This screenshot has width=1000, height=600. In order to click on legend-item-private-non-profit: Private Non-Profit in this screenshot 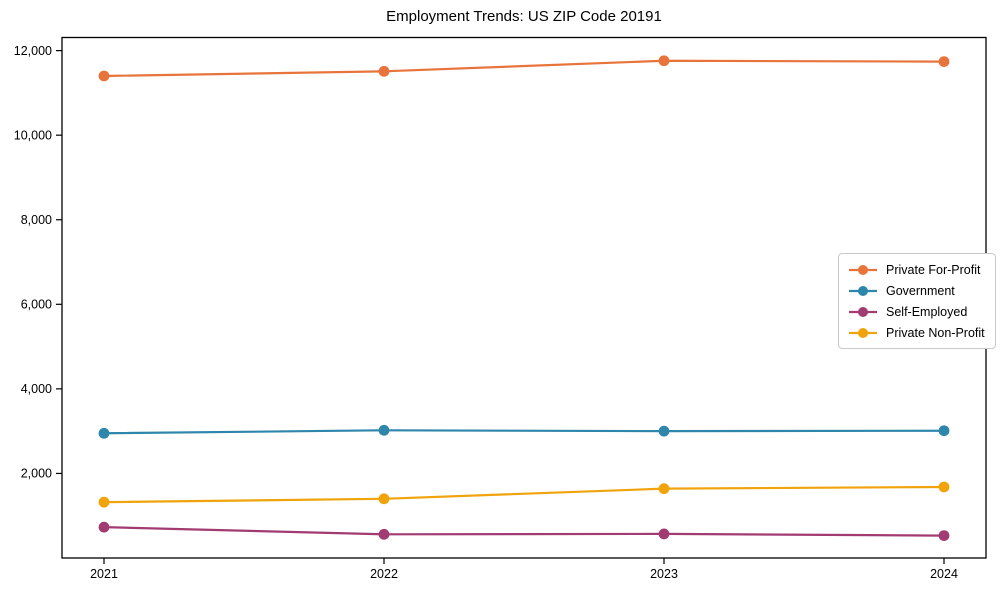, I will do `click(916, 332)`.